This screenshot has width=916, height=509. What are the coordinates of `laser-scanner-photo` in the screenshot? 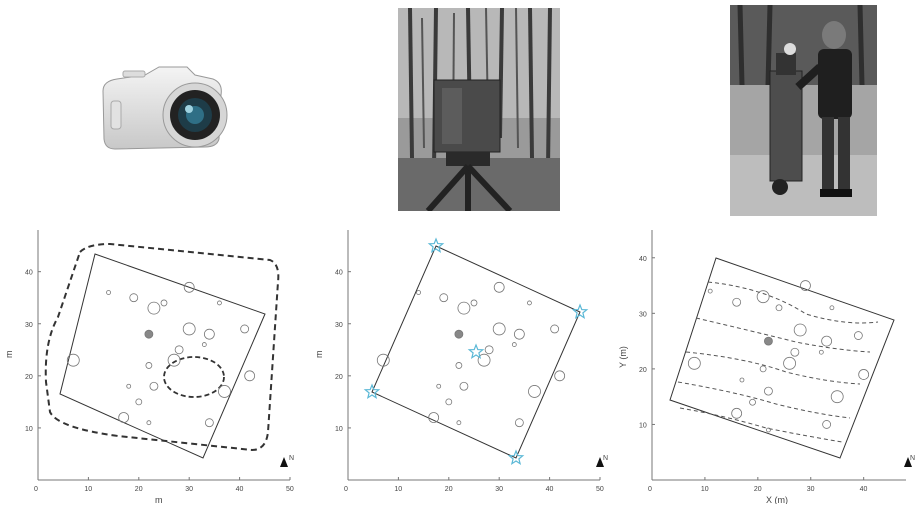 It's located at (479, 109).